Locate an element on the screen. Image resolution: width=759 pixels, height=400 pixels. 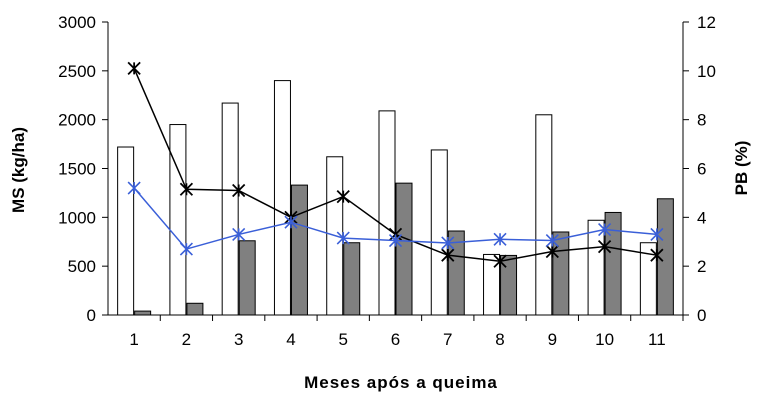
right-y-axis: 0 2 4 6 8 10 12 is located at coordinates (699, 169).